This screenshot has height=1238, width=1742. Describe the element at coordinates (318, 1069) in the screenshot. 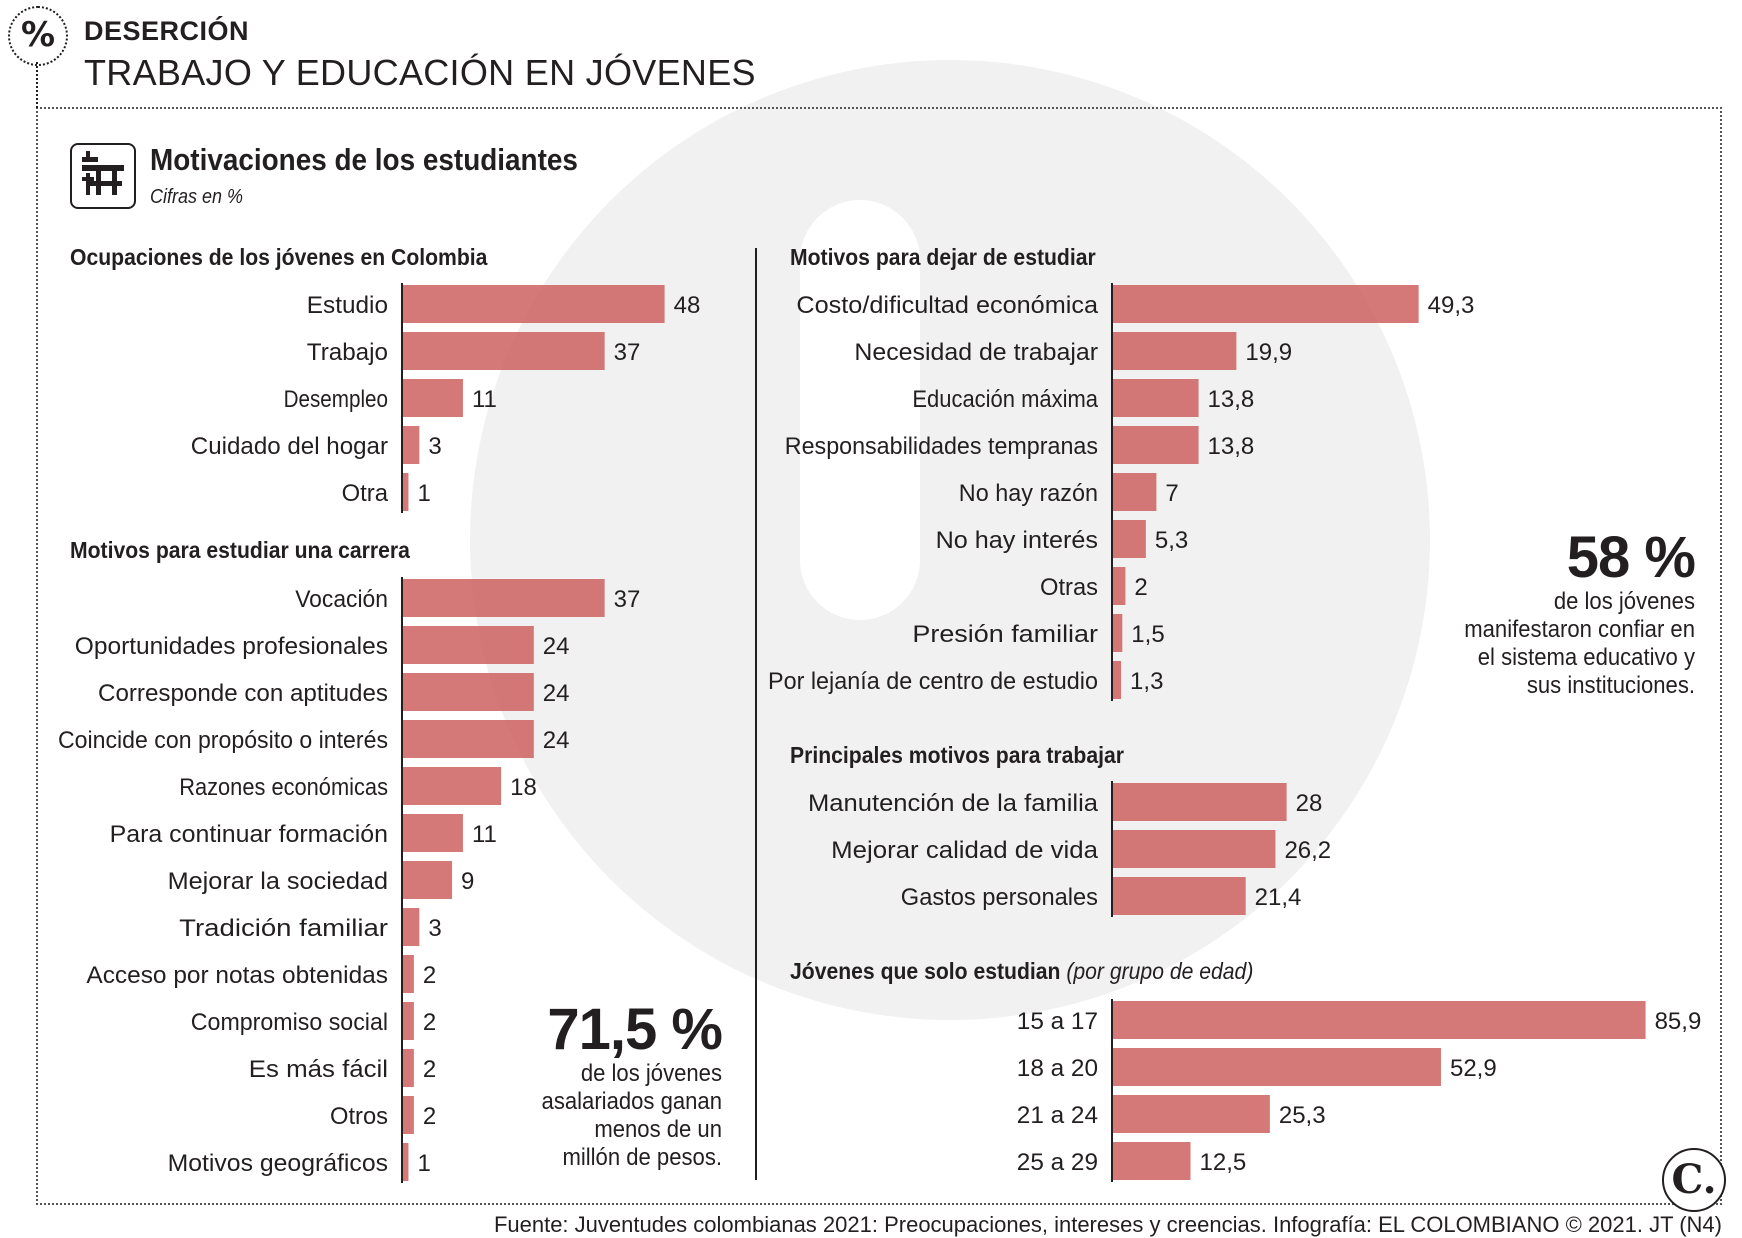

I see `category-label: Es más fácil` at that location.